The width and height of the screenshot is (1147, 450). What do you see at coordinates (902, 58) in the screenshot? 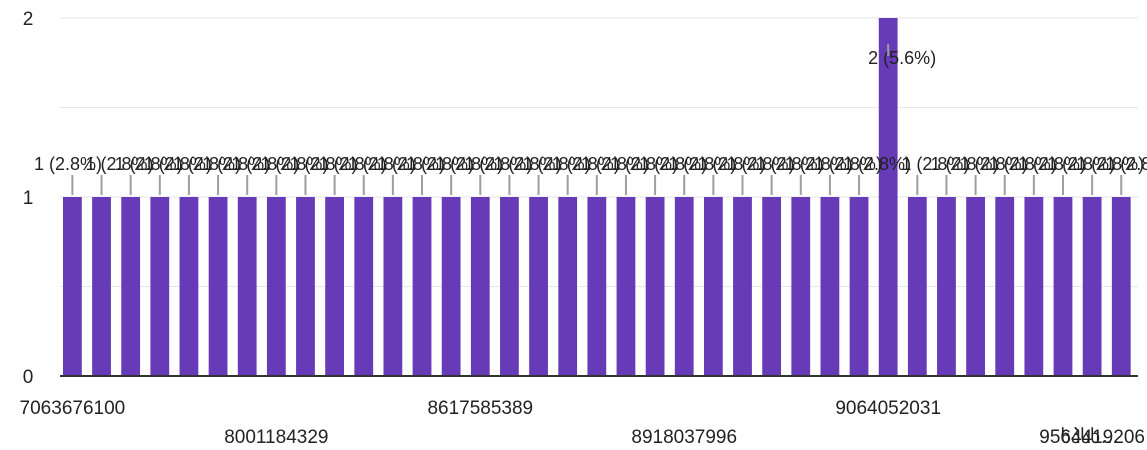
I see `data-label: 2 (5.6%)` at bounding box center [902, 58].